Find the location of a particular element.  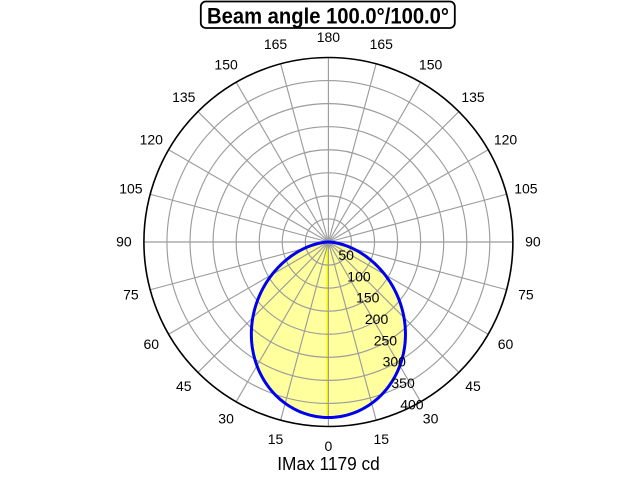

svg-text: Beam angle 100.0°/100.0° is located at coordinates (328, 16).